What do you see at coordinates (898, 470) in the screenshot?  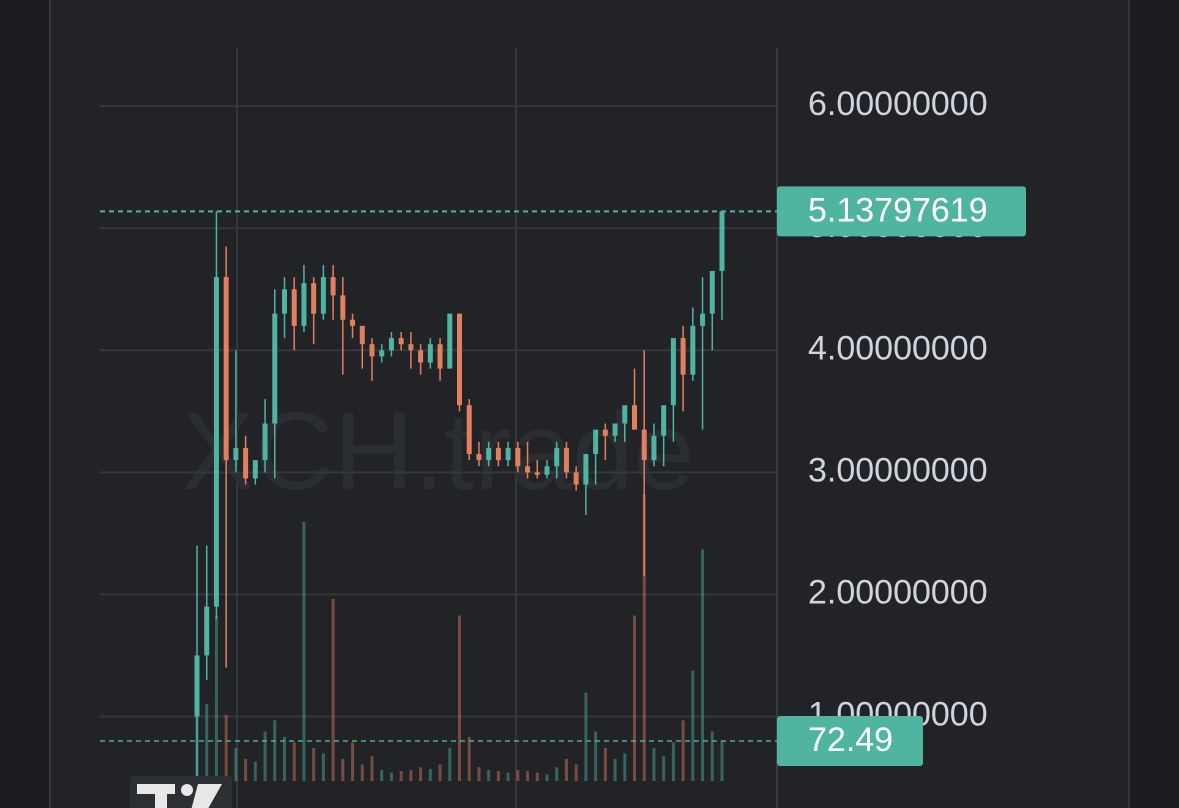 I see `y-tick-label: 3.00000000` at bounding box center [898, 470].